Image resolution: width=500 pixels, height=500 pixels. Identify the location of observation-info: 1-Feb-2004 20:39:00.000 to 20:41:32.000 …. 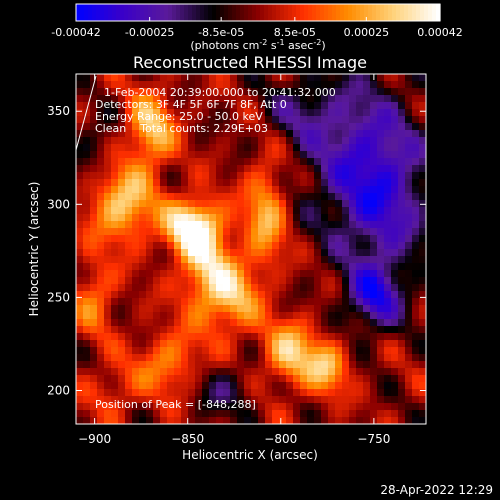
(215, 110).